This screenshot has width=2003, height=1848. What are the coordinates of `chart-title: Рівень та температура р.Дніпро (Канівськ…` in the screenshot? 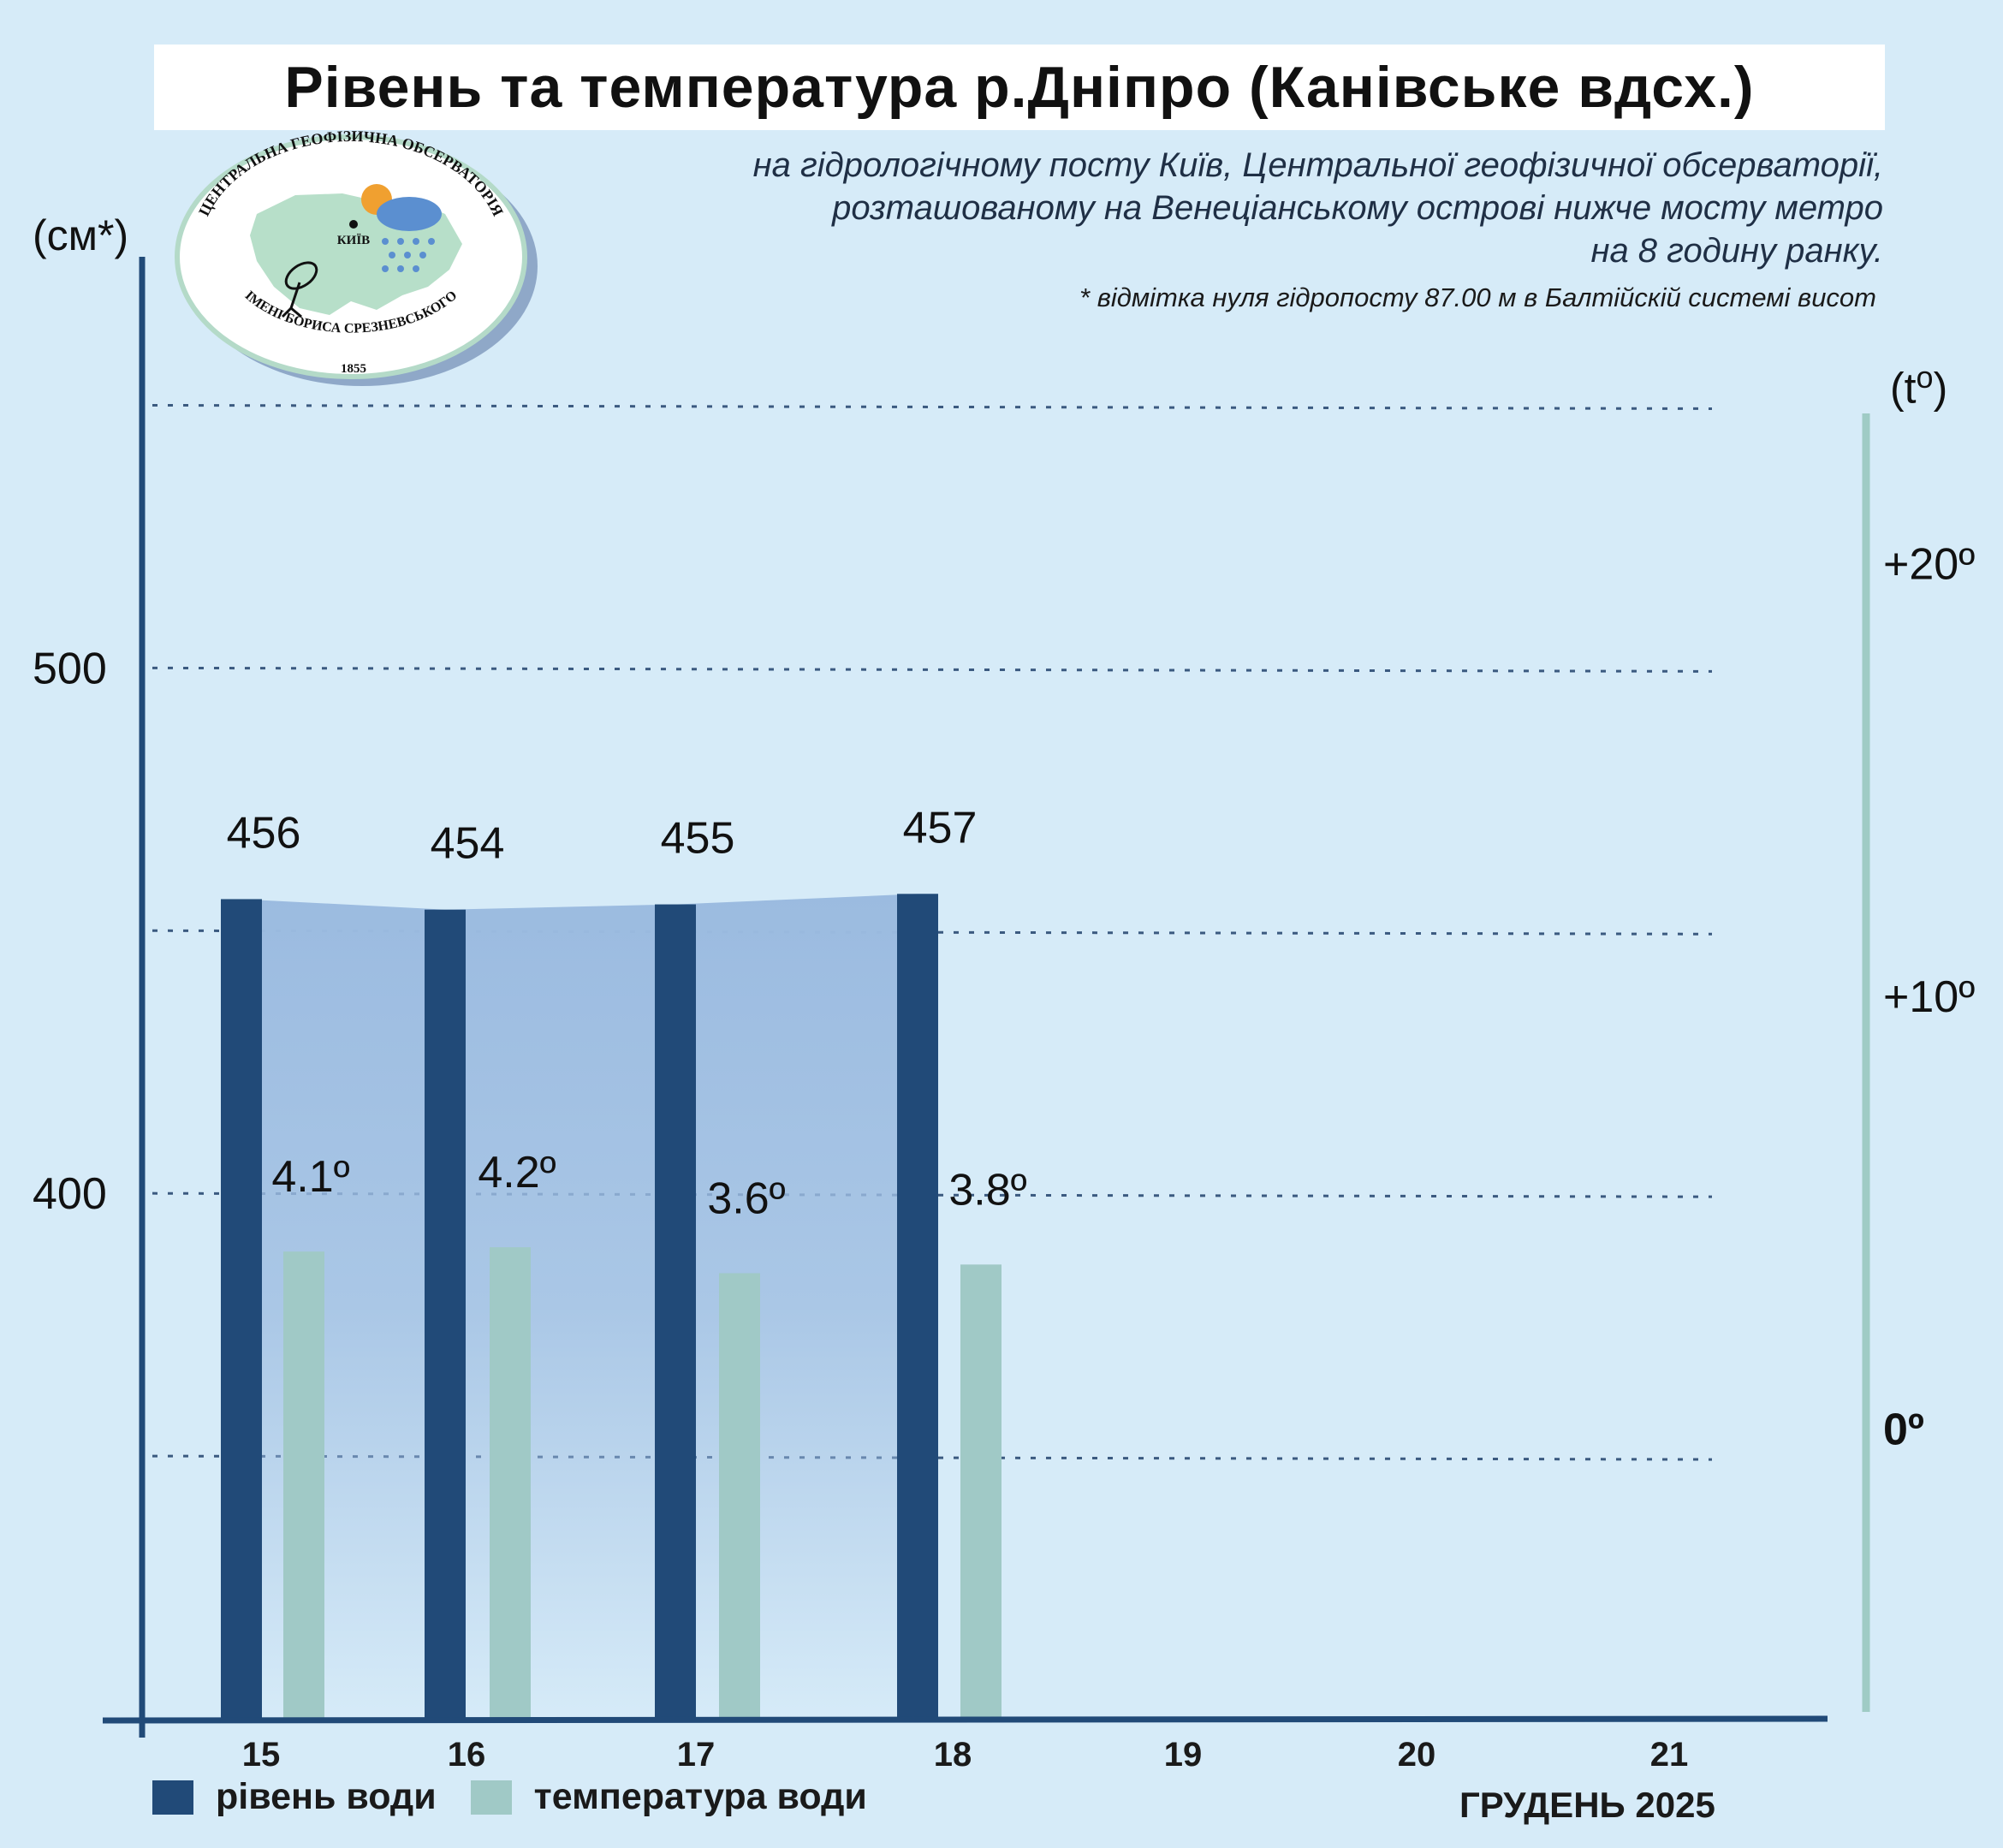 It's located at (1019, 87).